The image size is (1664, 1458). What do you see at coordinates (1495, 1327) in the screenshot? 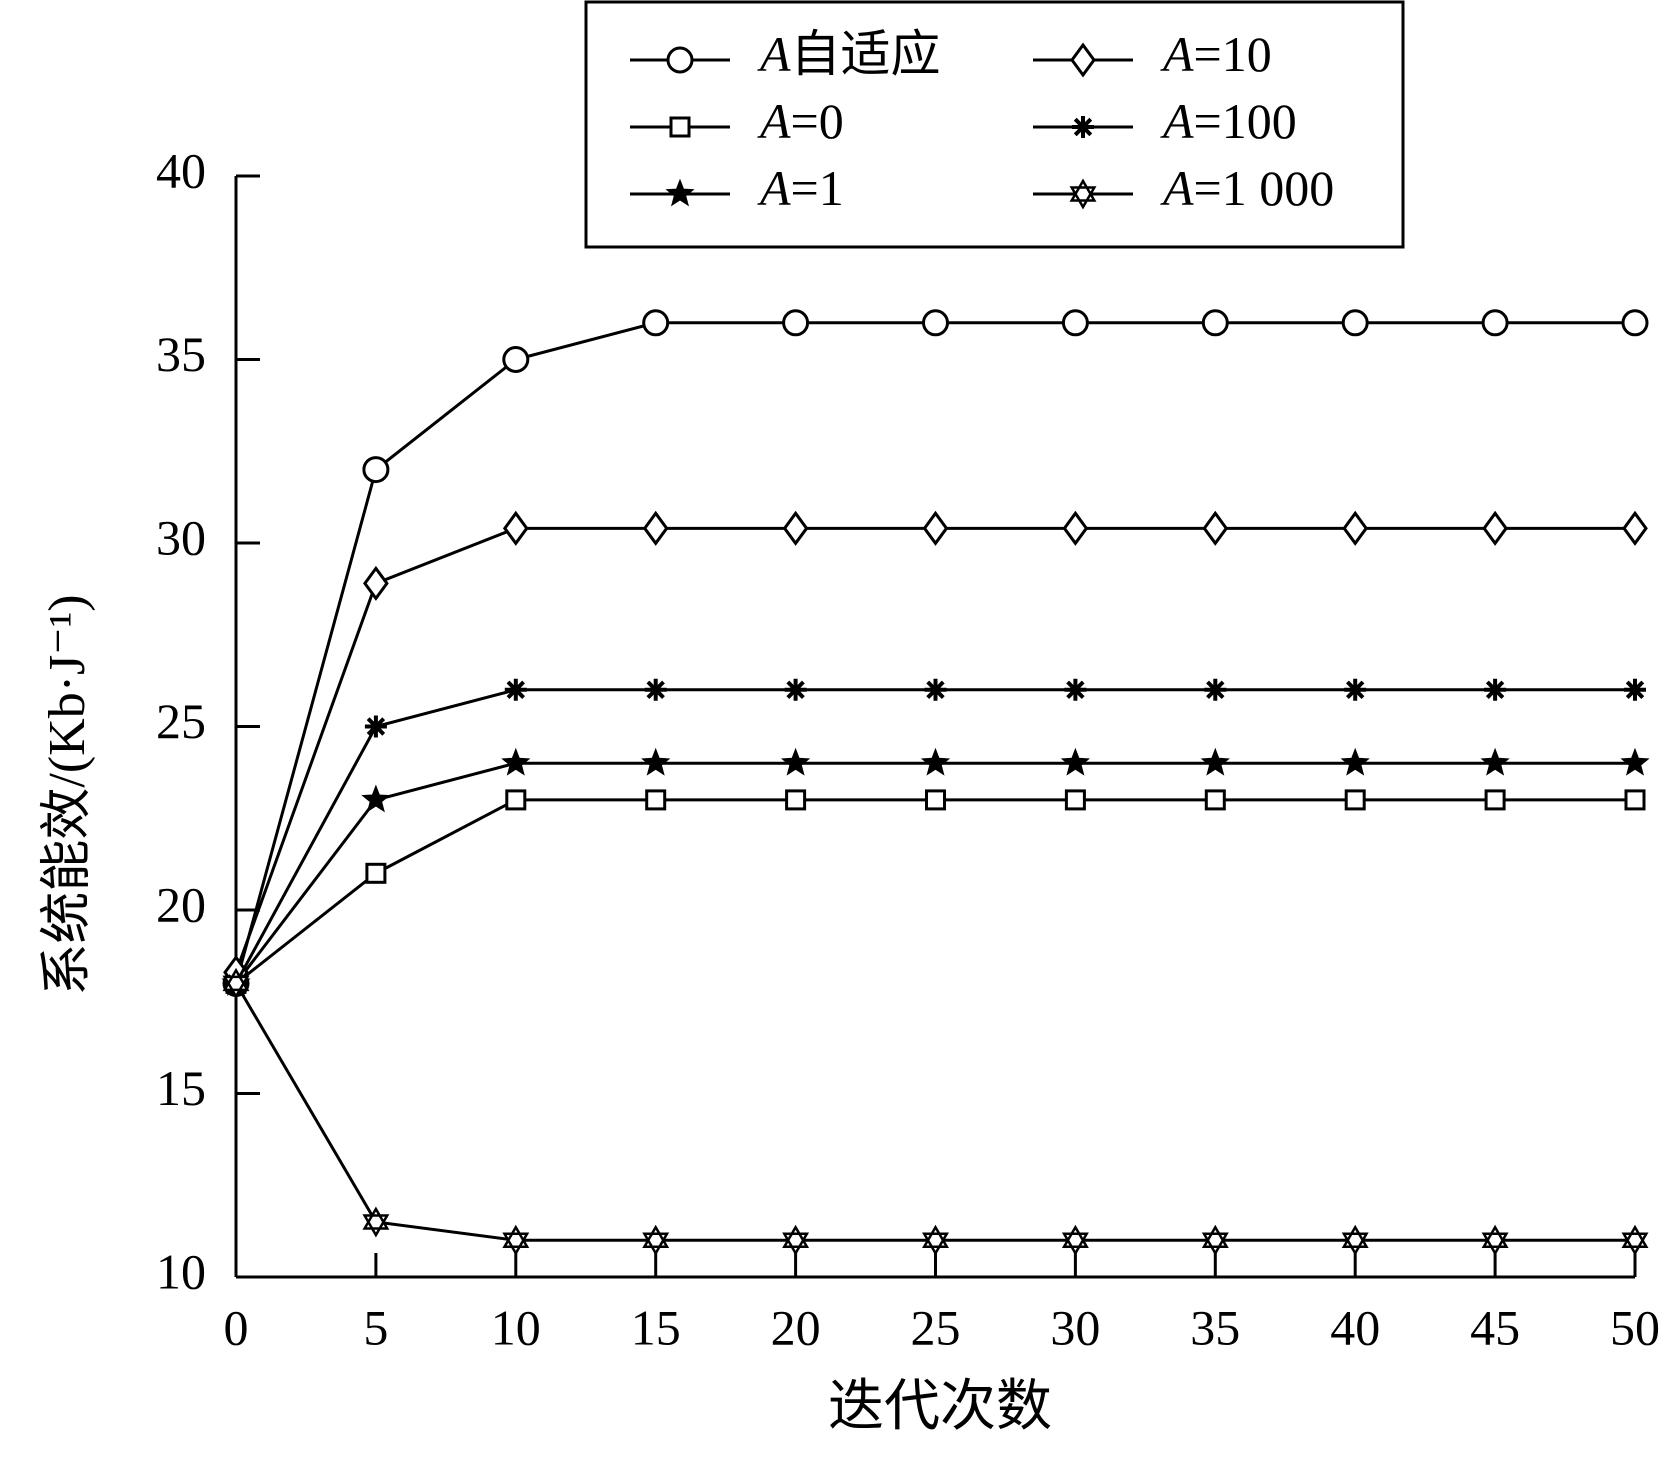
I see `x-tick-label: 45` at bounding box center [1495, 1327].